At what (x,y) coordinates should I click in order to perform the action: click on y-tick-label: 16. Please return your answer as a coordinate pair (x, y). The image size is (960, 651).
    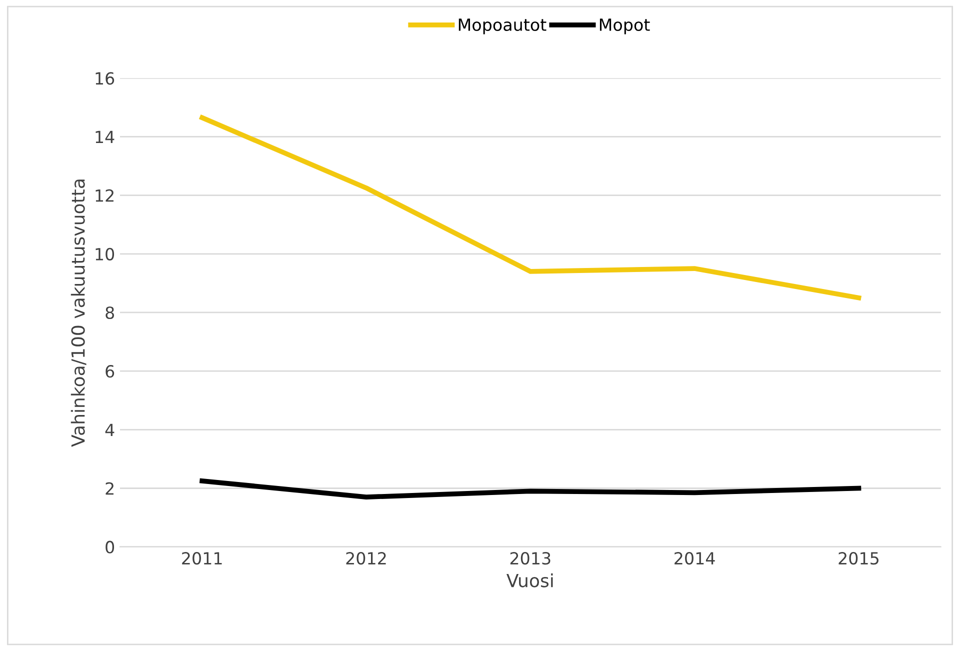
    Looking at the image, I should click on (105, 78).